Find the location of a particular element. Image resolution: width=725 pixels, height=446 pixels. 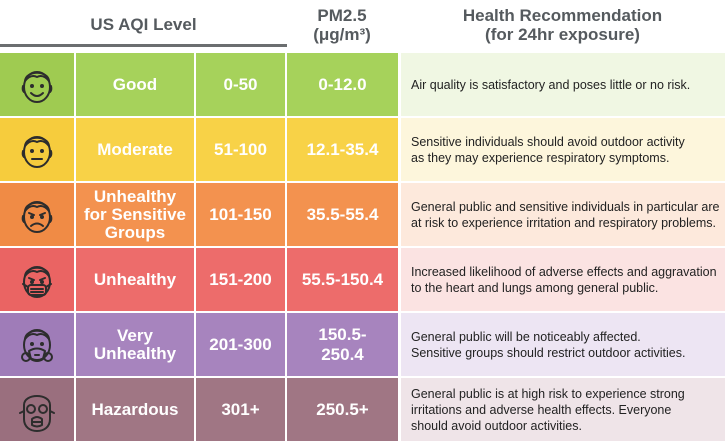

pm25-range-cell: 12.1-35.4 is located at coordinates (342, 149).